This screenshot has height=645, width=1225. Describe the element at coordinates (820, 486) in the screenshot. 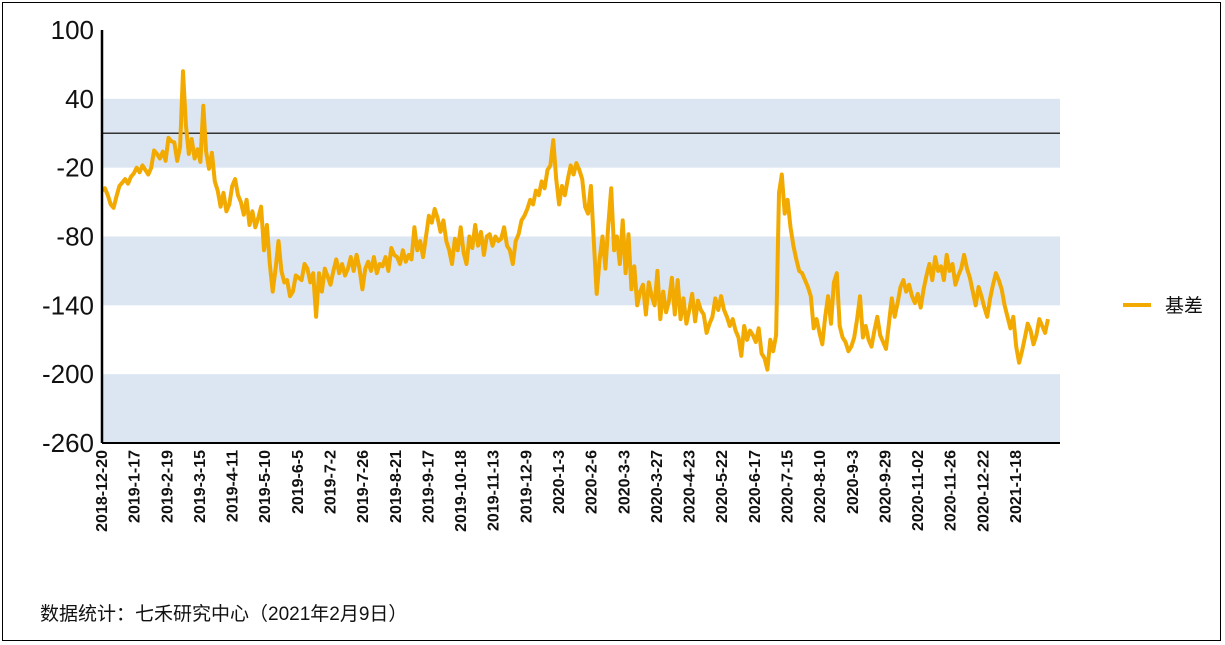

I see `x-tick-label: 2020-8-10` at that location.